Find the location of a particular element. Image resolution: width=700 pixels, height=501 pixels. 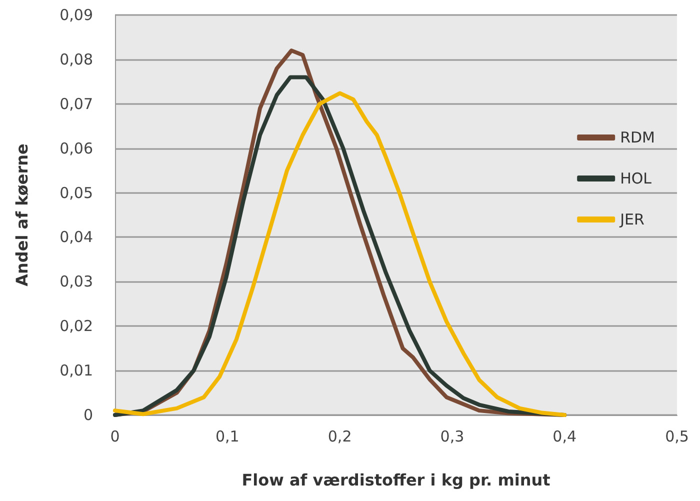

y-tick-label: 0,02 is located at coordinates (76, 326).